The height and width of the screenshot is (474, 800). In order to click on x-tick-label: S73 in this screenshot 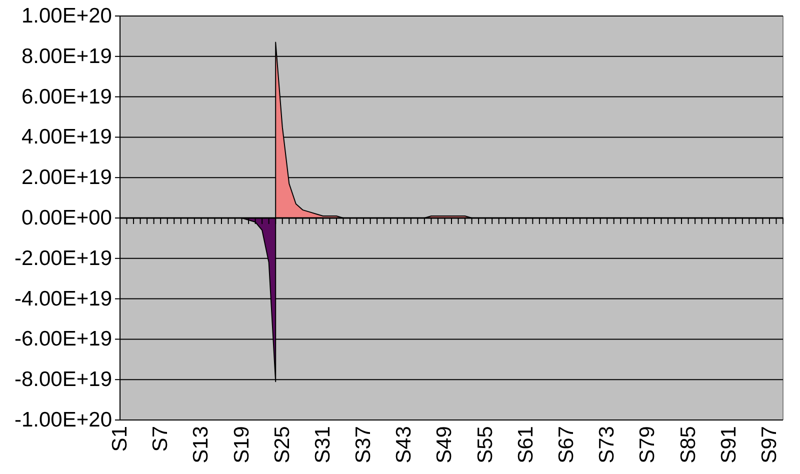, I will do `click(607, 445)`.